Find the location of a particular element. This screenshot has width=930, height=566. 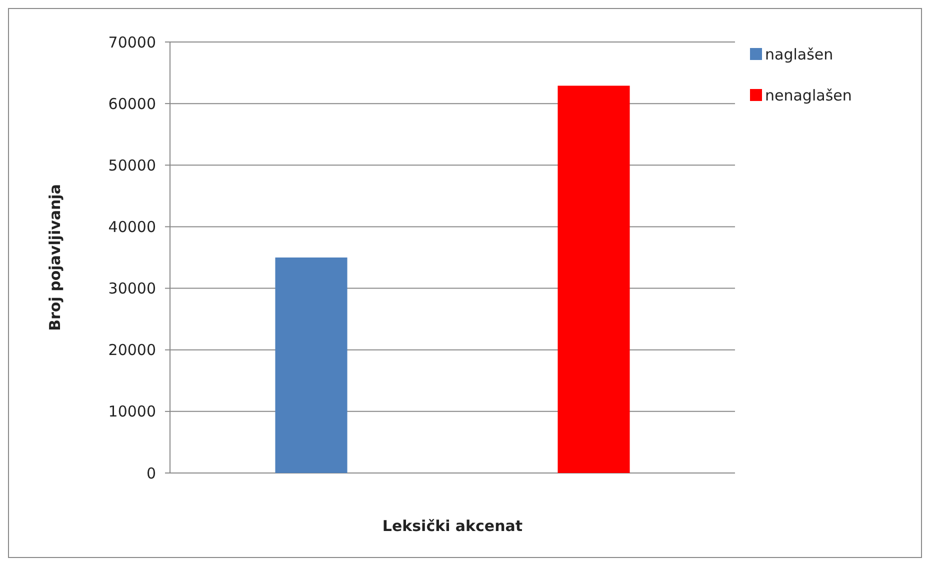

legend-label: naglašen is located at coordinates (799, 54).